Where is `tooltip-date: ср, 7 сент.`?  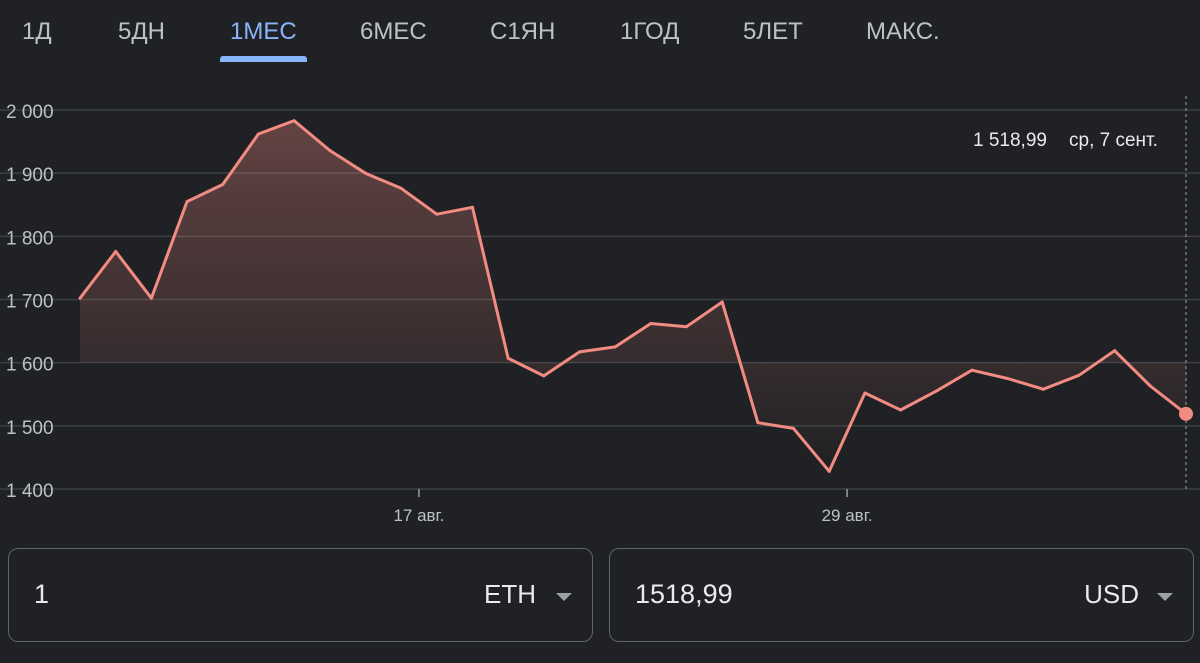
tooltip-date: ср, 7 сент. is located at coordinates (1113, 140).